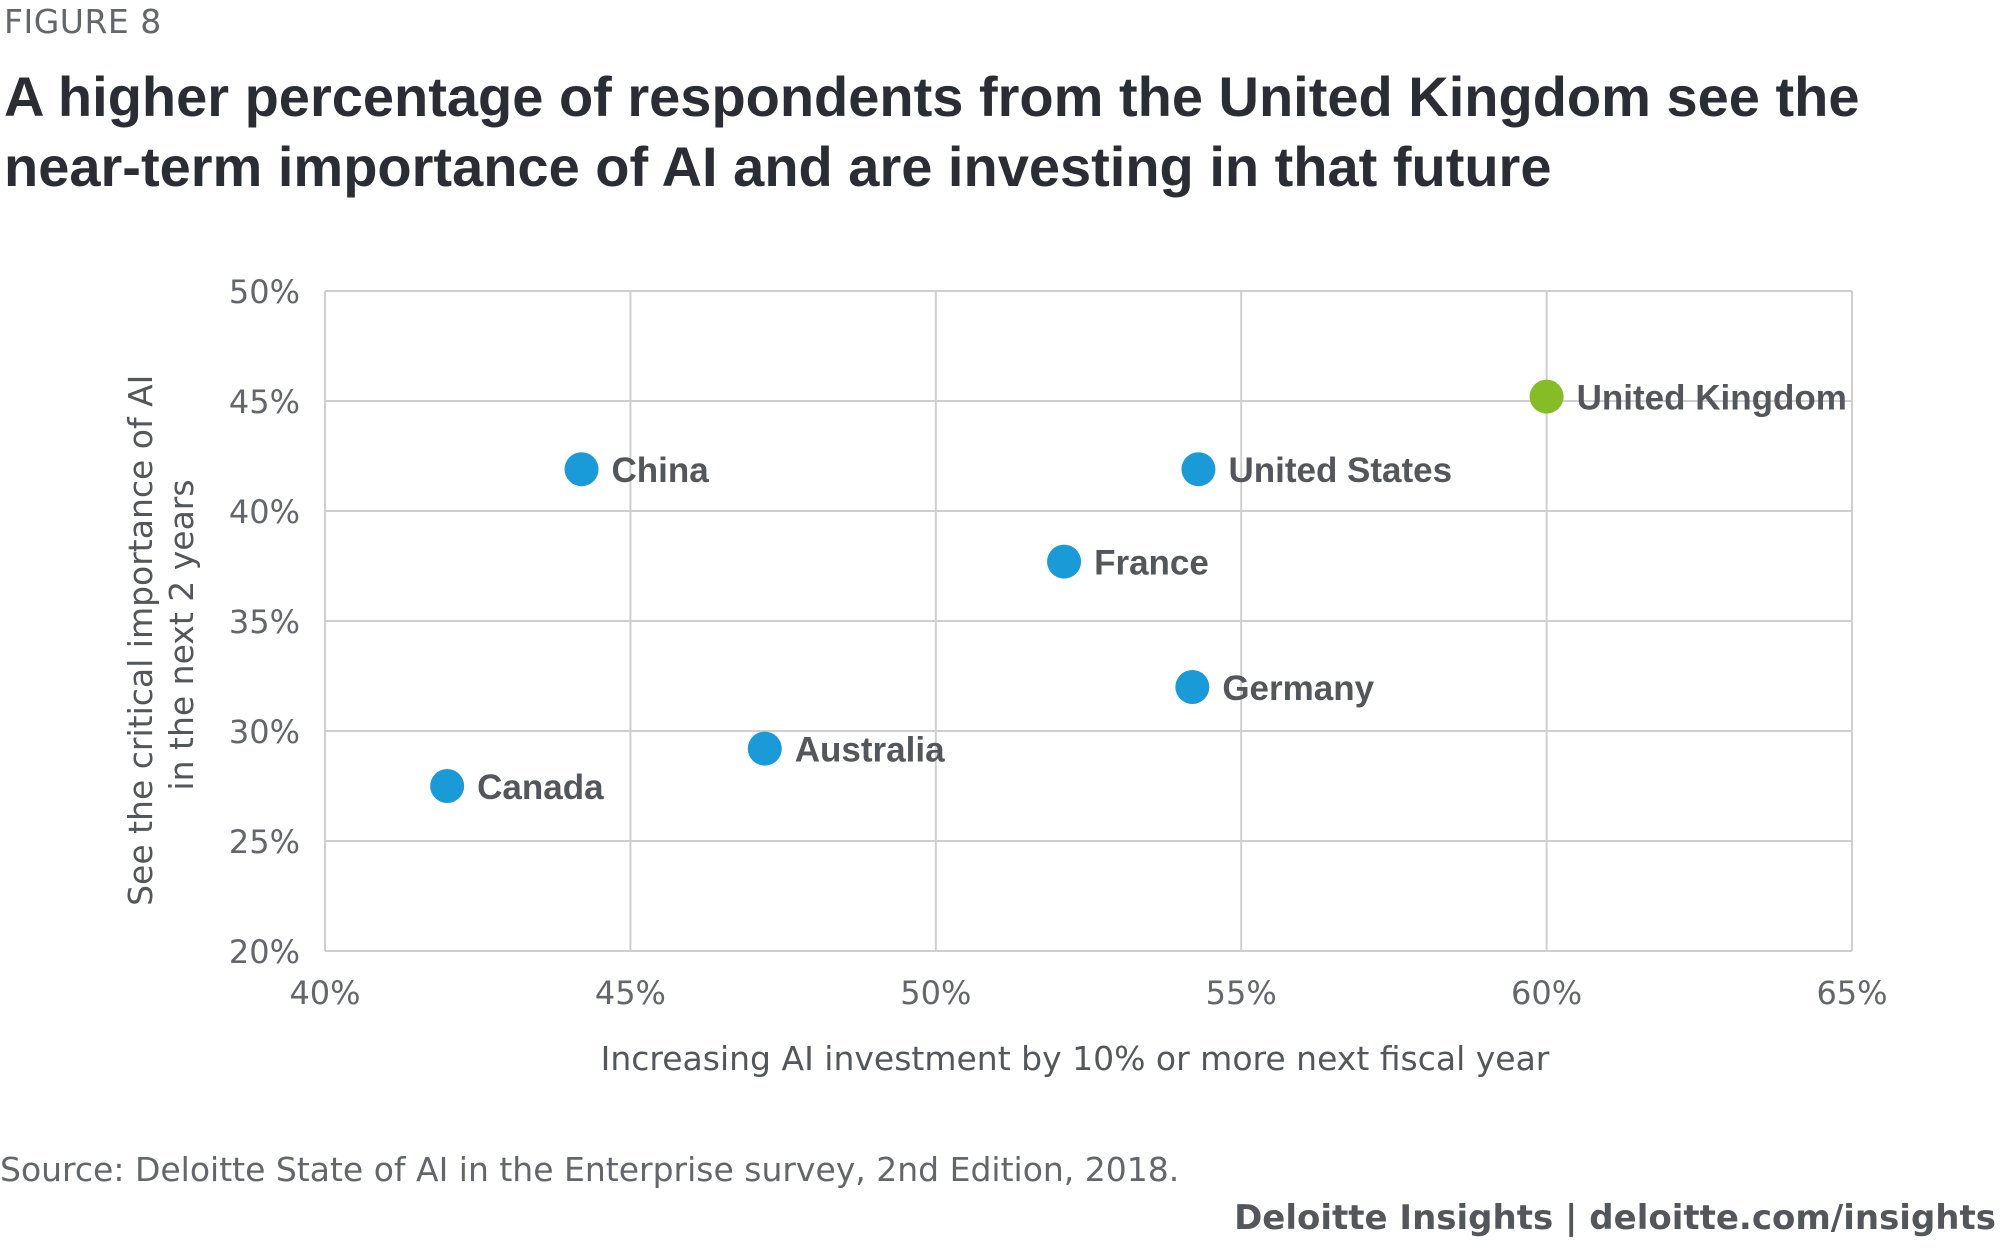 This screenshot has width=2000, height=1255. Describe the element at coordinates (1298, 688) in the screenshot. I see `point-label-germany: Germany` at that location.